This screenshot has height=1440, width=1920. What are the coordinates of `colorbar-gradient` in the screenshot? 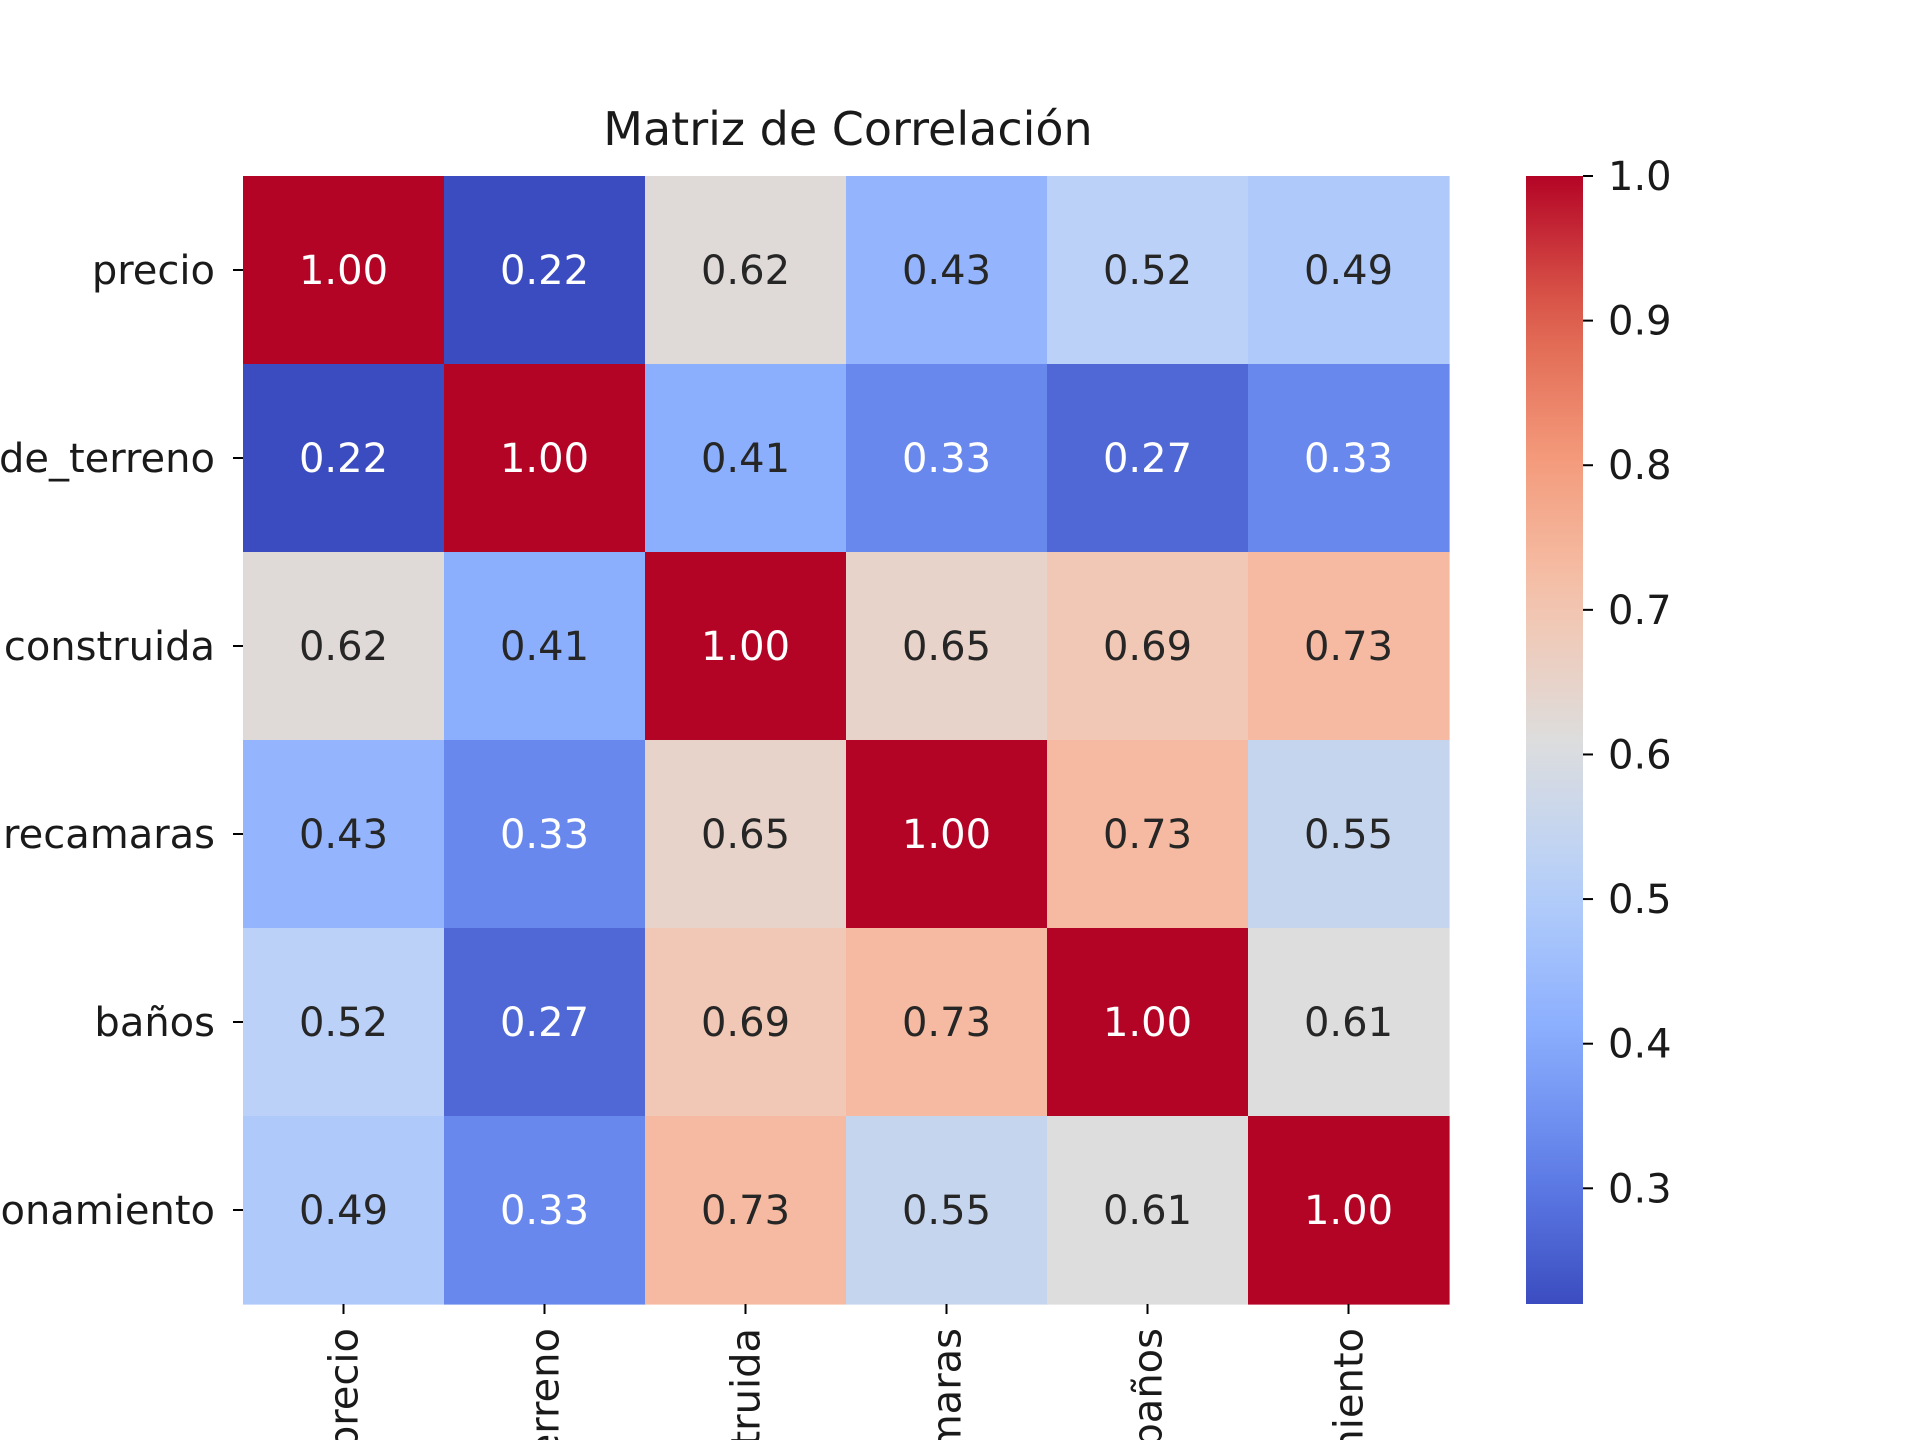 It's located at (1554, 740).